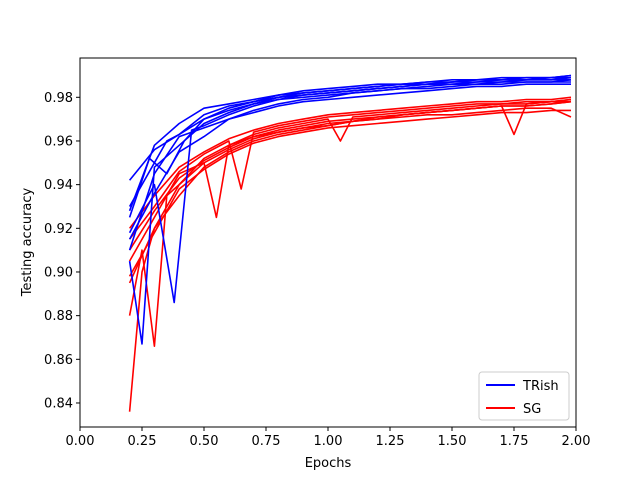 The width and height of the screenshot is (640, 480). What do you see at coordinates (58, 185) in the screenshot?
I see `y-tick-label: 0.94` at bounding box center [58, 185].